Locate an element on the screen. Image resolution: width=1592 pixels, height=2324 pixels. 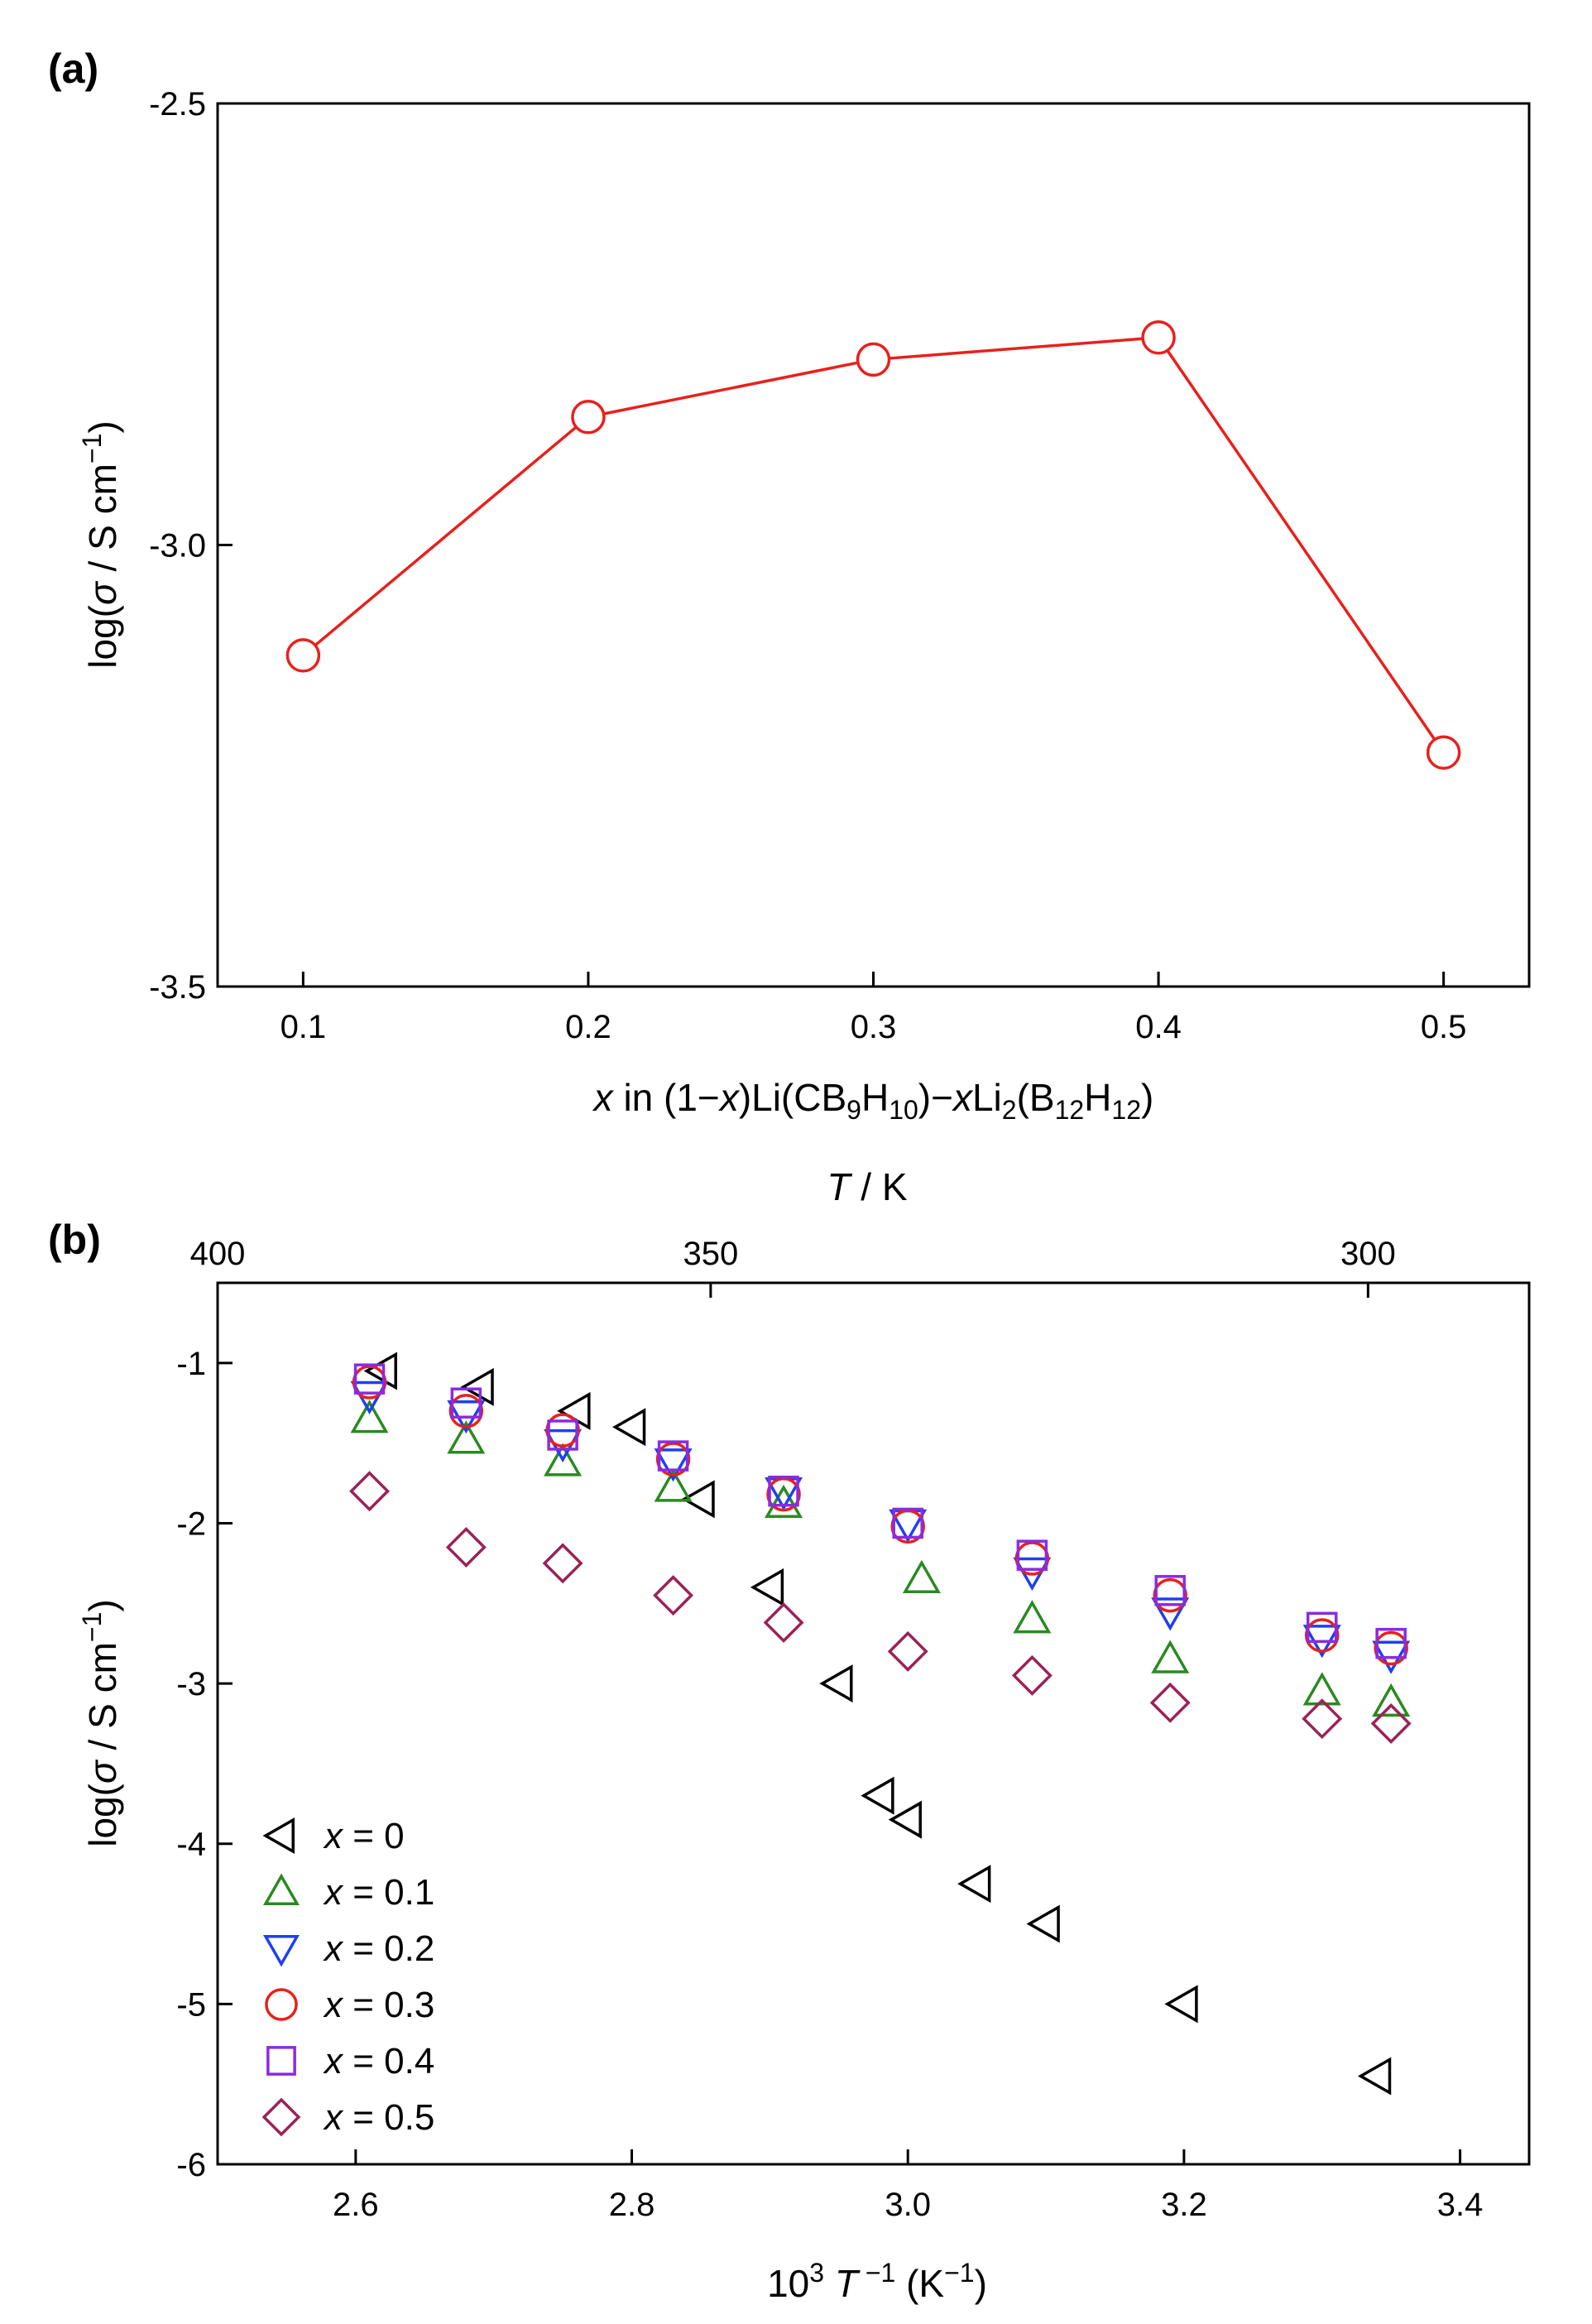
panel-a-x-tick-label: 0.3 is located at coordinates (874, 1027).